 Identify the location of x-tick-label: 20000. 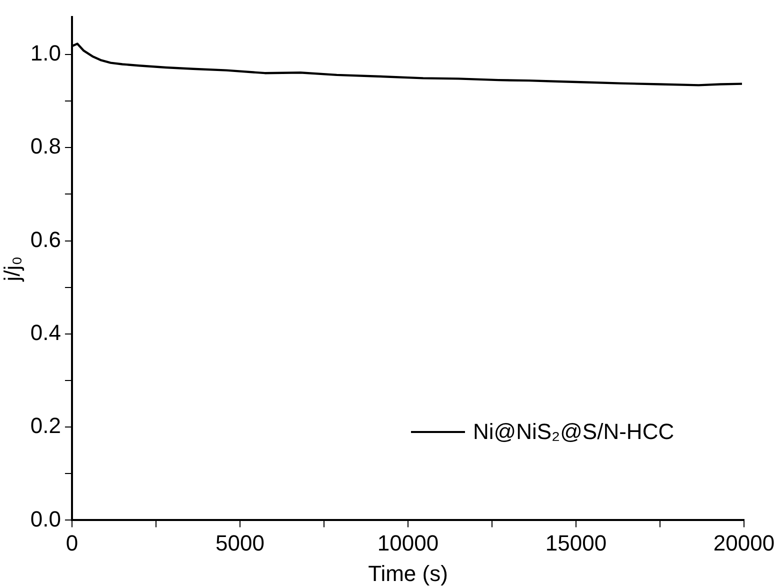
(744, 543).